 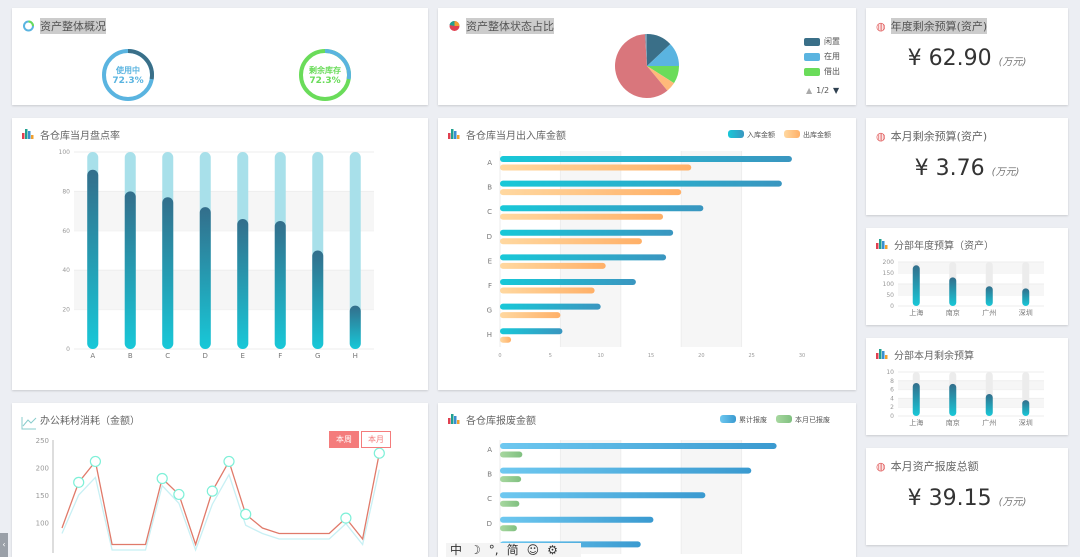 What do you see at coordinates (949, 168) in the screenshot?
I see `monthly-value: ¥ 3.76` at bounding box center [949, 168].